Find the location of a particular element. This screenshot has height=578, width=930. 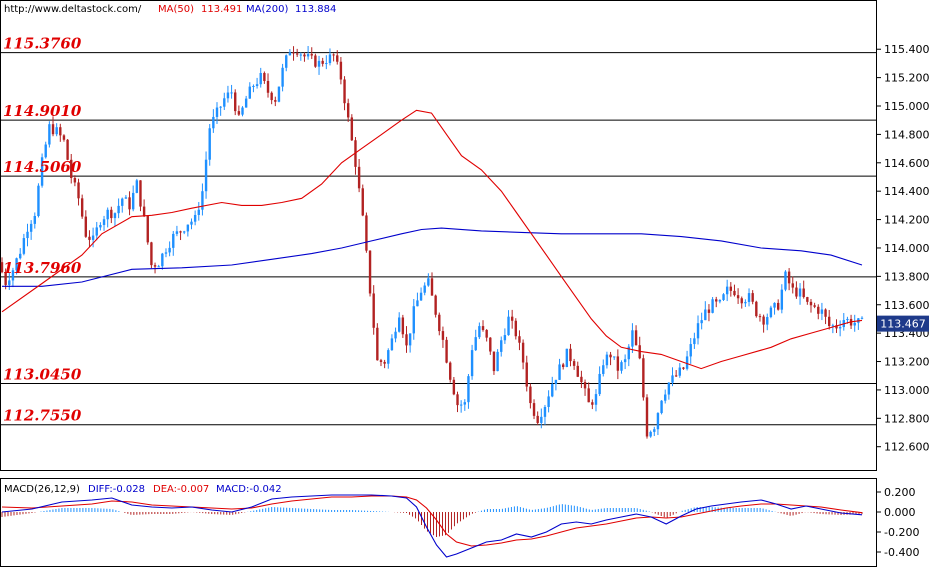

y-tick-label: 113.200 is located at coordinates (907, 362).